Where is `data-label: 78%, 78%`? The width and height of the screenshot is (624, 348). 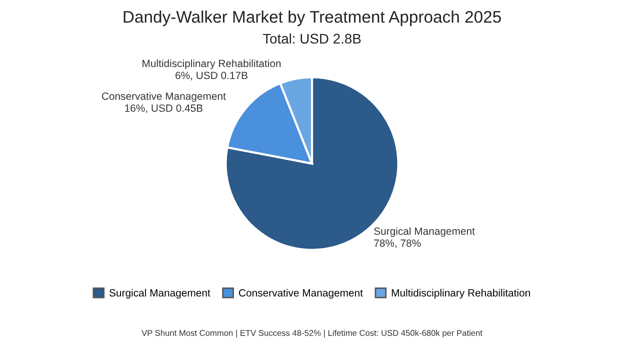
data-label: 78%, 78% is located at coordinates (397, 243).